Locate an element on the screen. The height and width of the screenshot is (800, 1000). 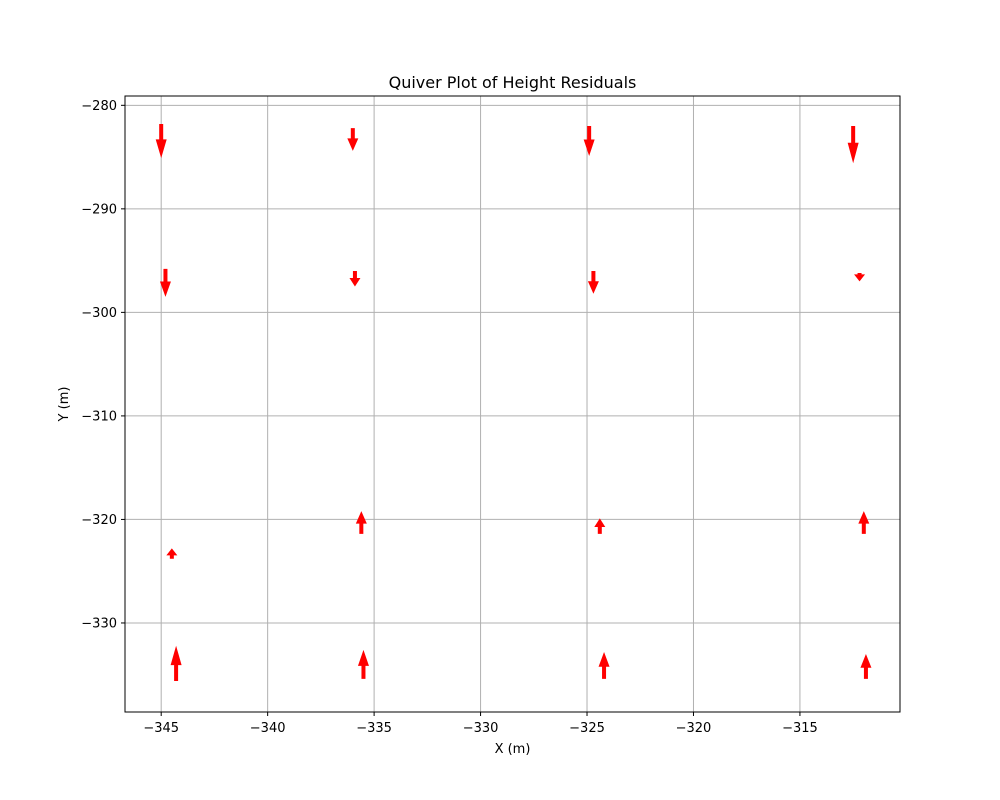
x-tick-label: −345 is located at coordinates (161, 728).